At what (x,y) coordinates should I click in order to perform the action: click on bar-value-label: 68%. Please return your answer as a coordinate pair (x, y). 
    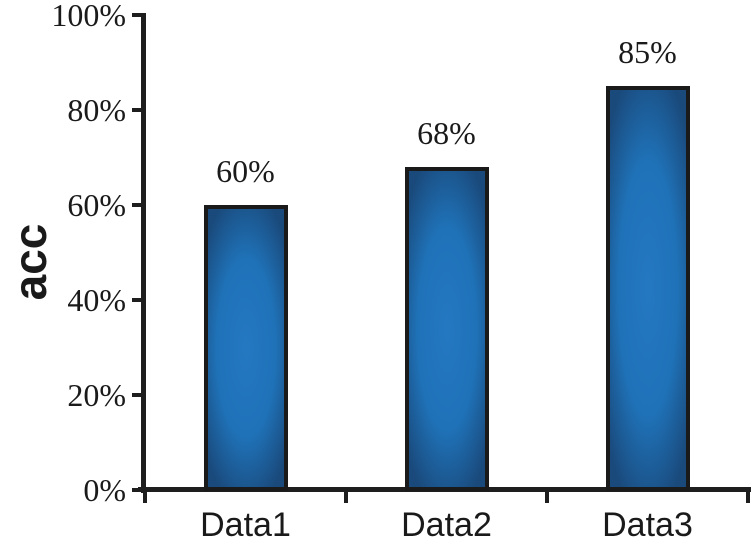
    Looking at the image, I should click on (446, 133).